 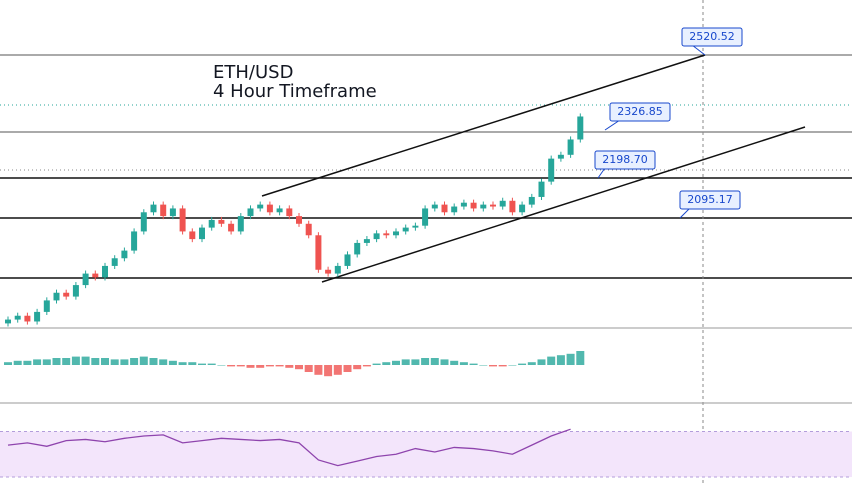 I want to click on callout-label: 2198.70, so click(x=625, y=159).